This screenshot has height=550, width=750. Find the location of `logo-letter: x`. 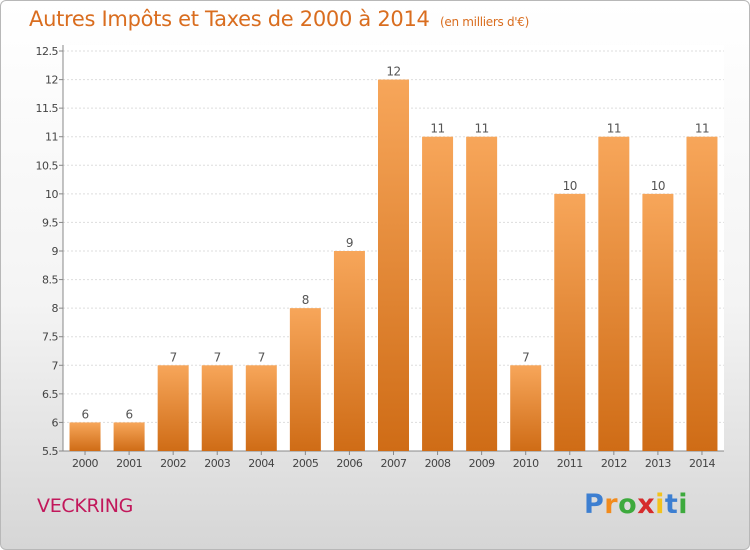

logo-letter: x is located at coordinates (646, 504).